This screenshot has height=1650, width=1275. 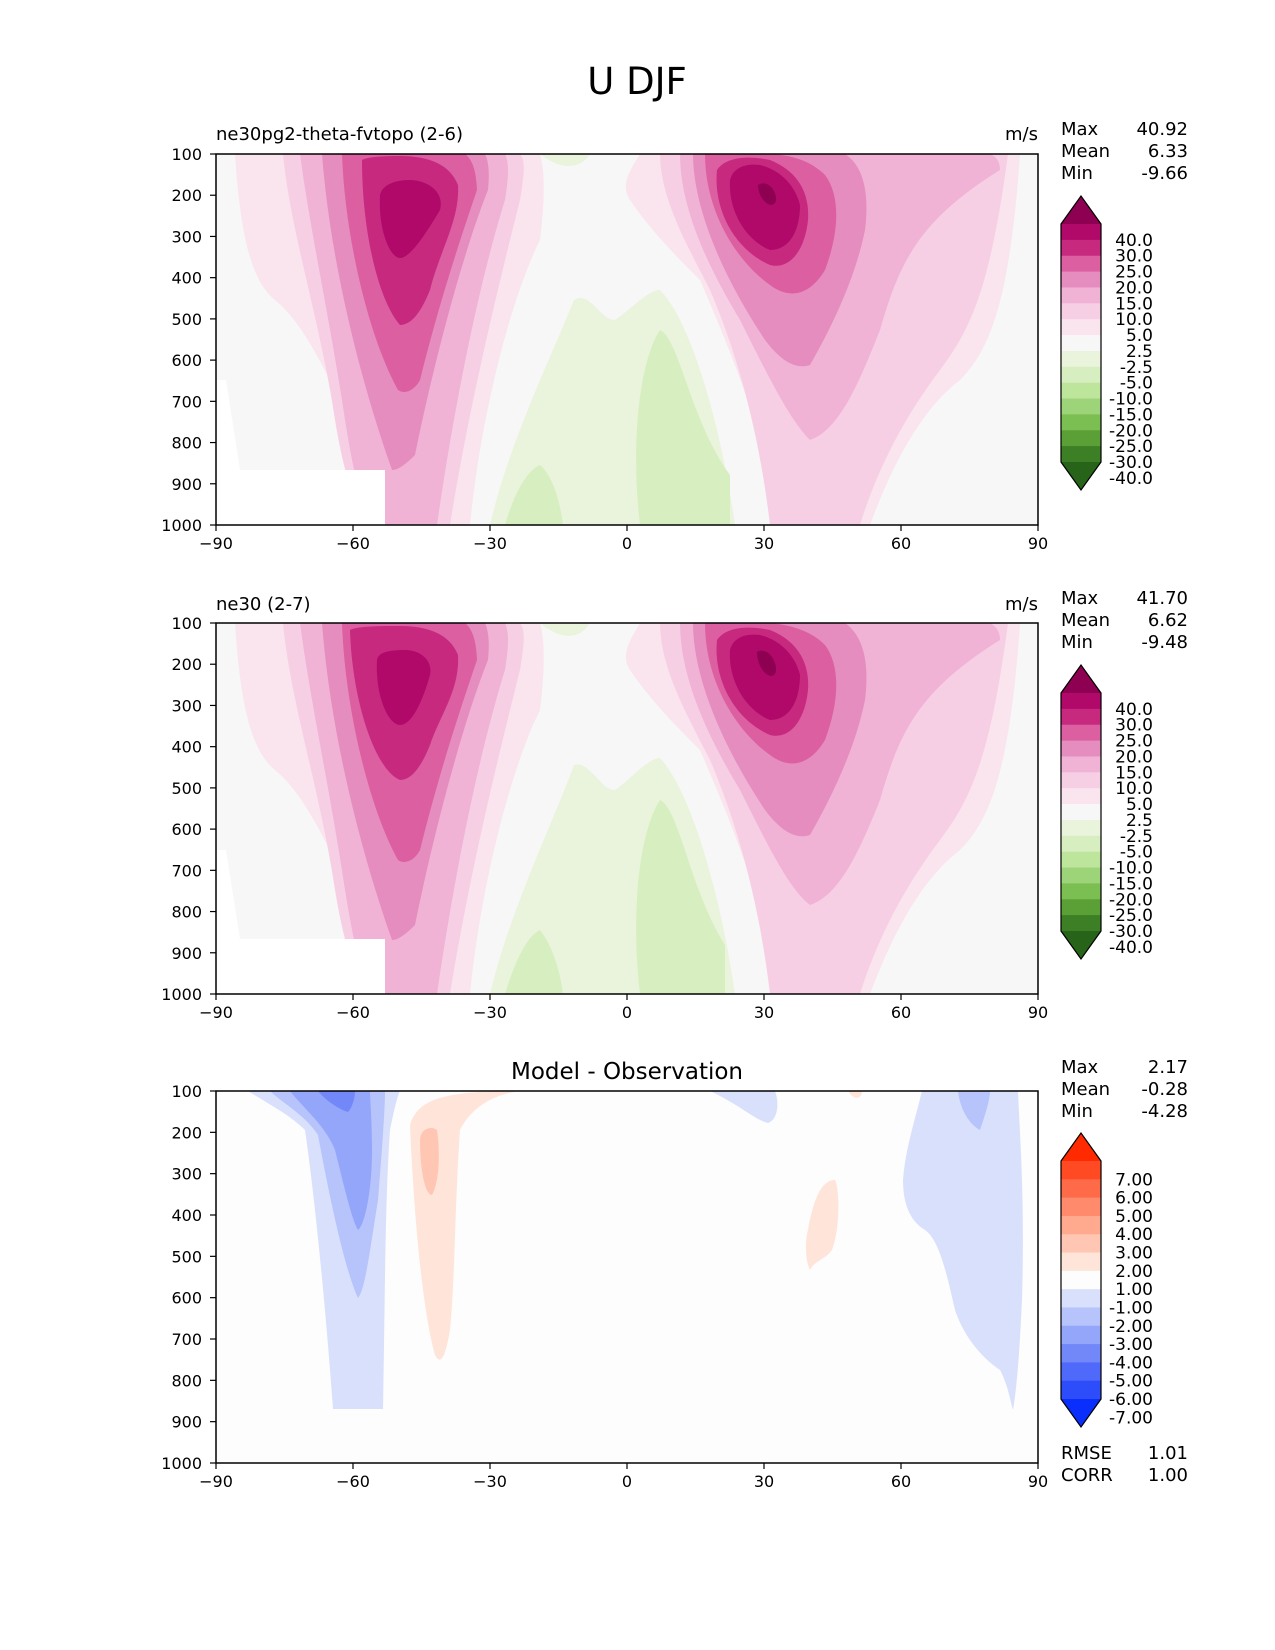 What do you see at coordinates (1077, 642) in the screenshot?
I see `stat-label-min: Min` at bounding box center [1077, 642].